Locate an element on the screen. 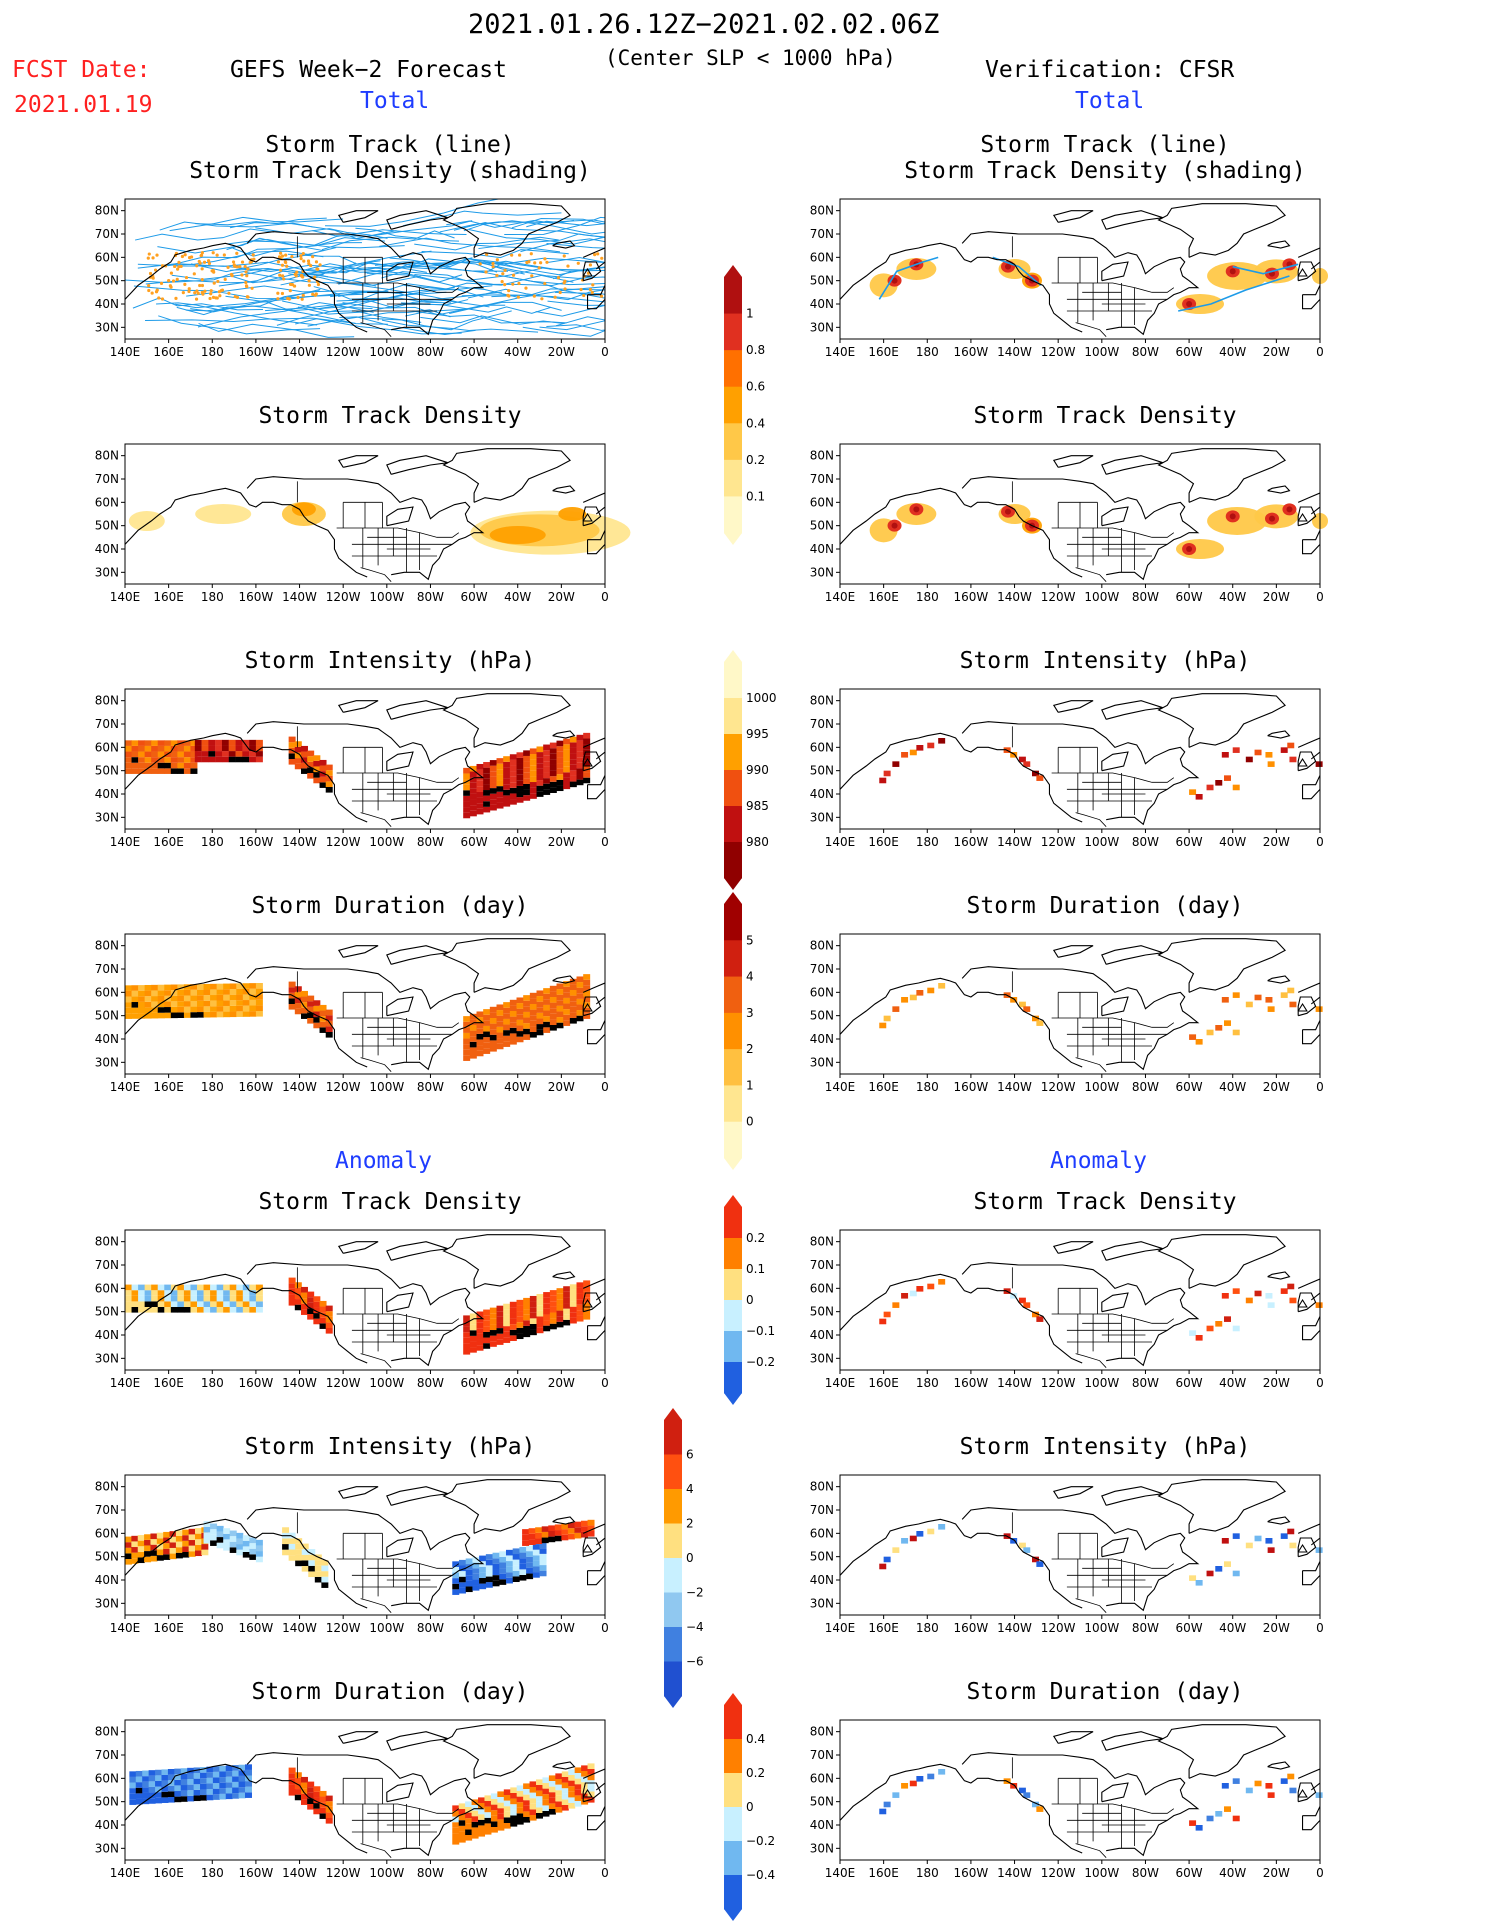 The width and height of the screenshot is (1487, 1925). lon-label: 140E is located at coordinates (125, 1087).